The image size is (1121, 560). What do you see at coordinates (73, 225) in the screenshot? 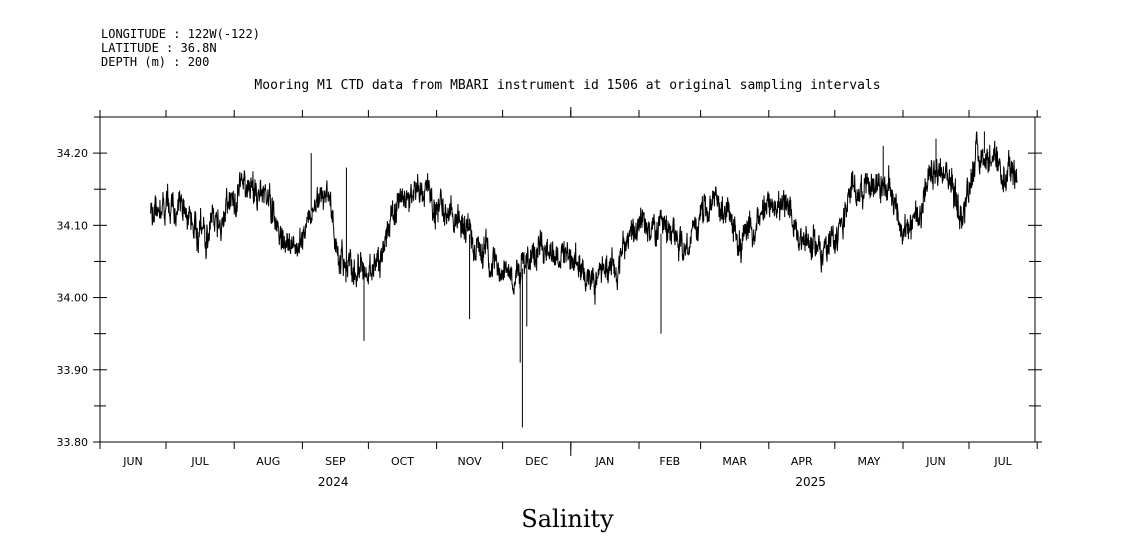
I see `y-tick-label: 34.10` at bounding box center [73, 225].